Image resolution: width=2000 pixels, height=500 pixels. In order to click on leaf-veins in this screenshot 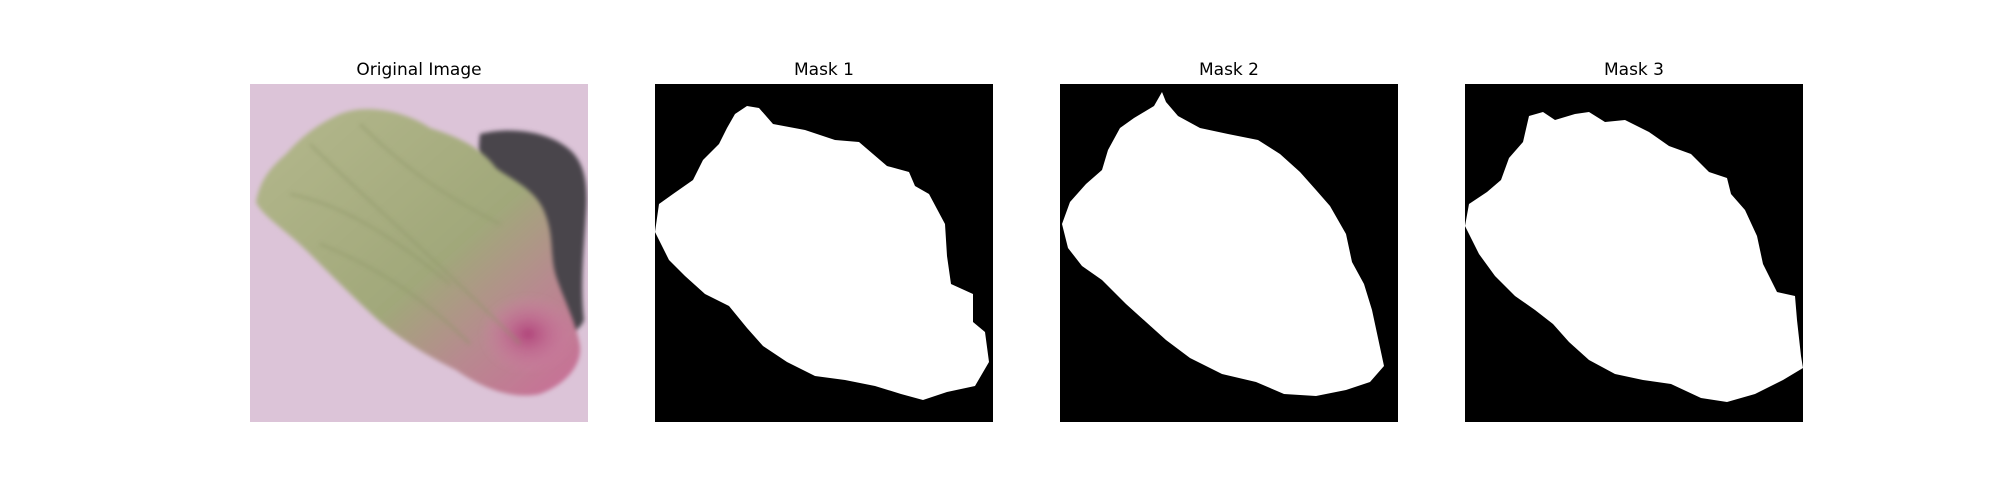, I will do `click(405, 234)`.